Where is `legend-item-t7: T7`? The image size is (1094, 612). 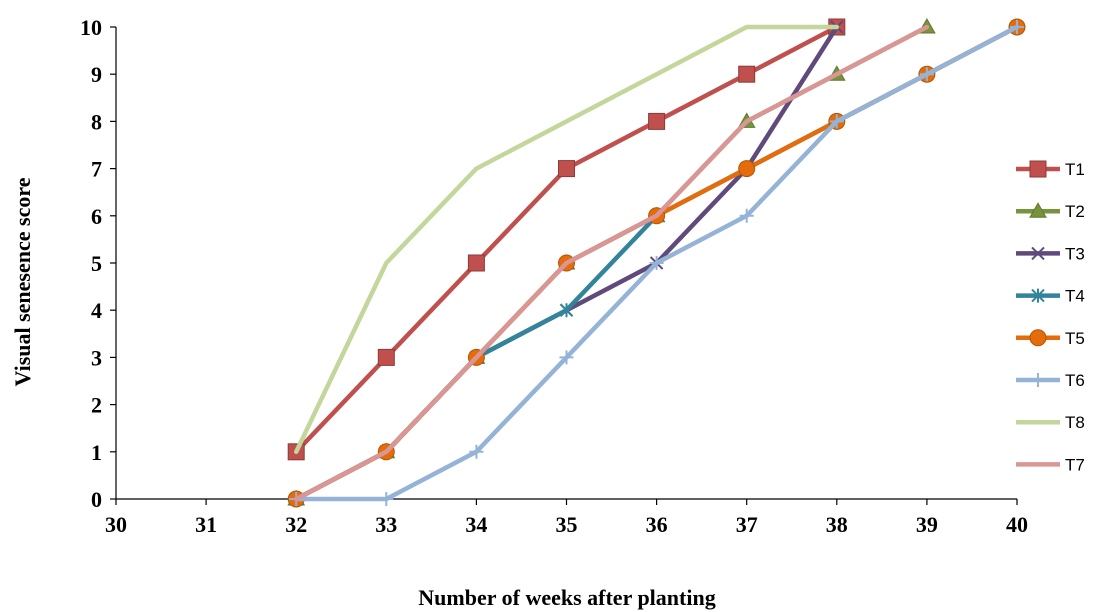
legend-item-t7: T7 is located at coordinates (1050, 464).